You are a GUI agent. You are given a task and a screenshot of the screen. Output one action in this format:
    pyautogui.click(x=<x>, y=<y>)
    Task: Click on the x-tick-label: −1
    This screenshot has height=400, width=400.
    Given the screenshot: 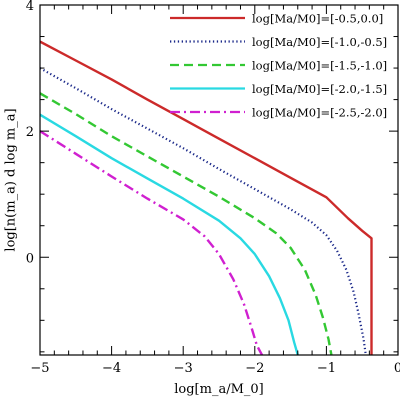 What is the action you would take?
    pyautogui.click(x=326, y=368)
    